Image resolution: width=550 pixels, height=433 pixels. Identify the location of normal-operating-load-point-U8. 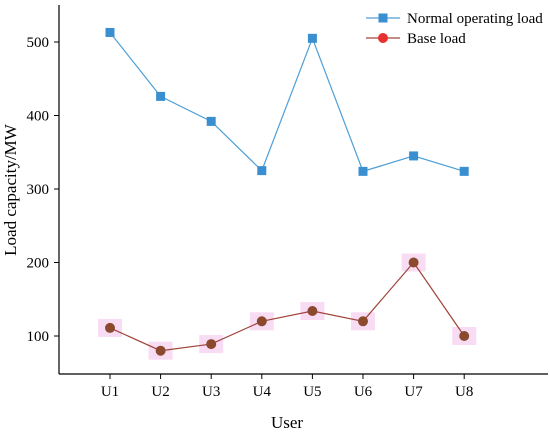
(464, 171).